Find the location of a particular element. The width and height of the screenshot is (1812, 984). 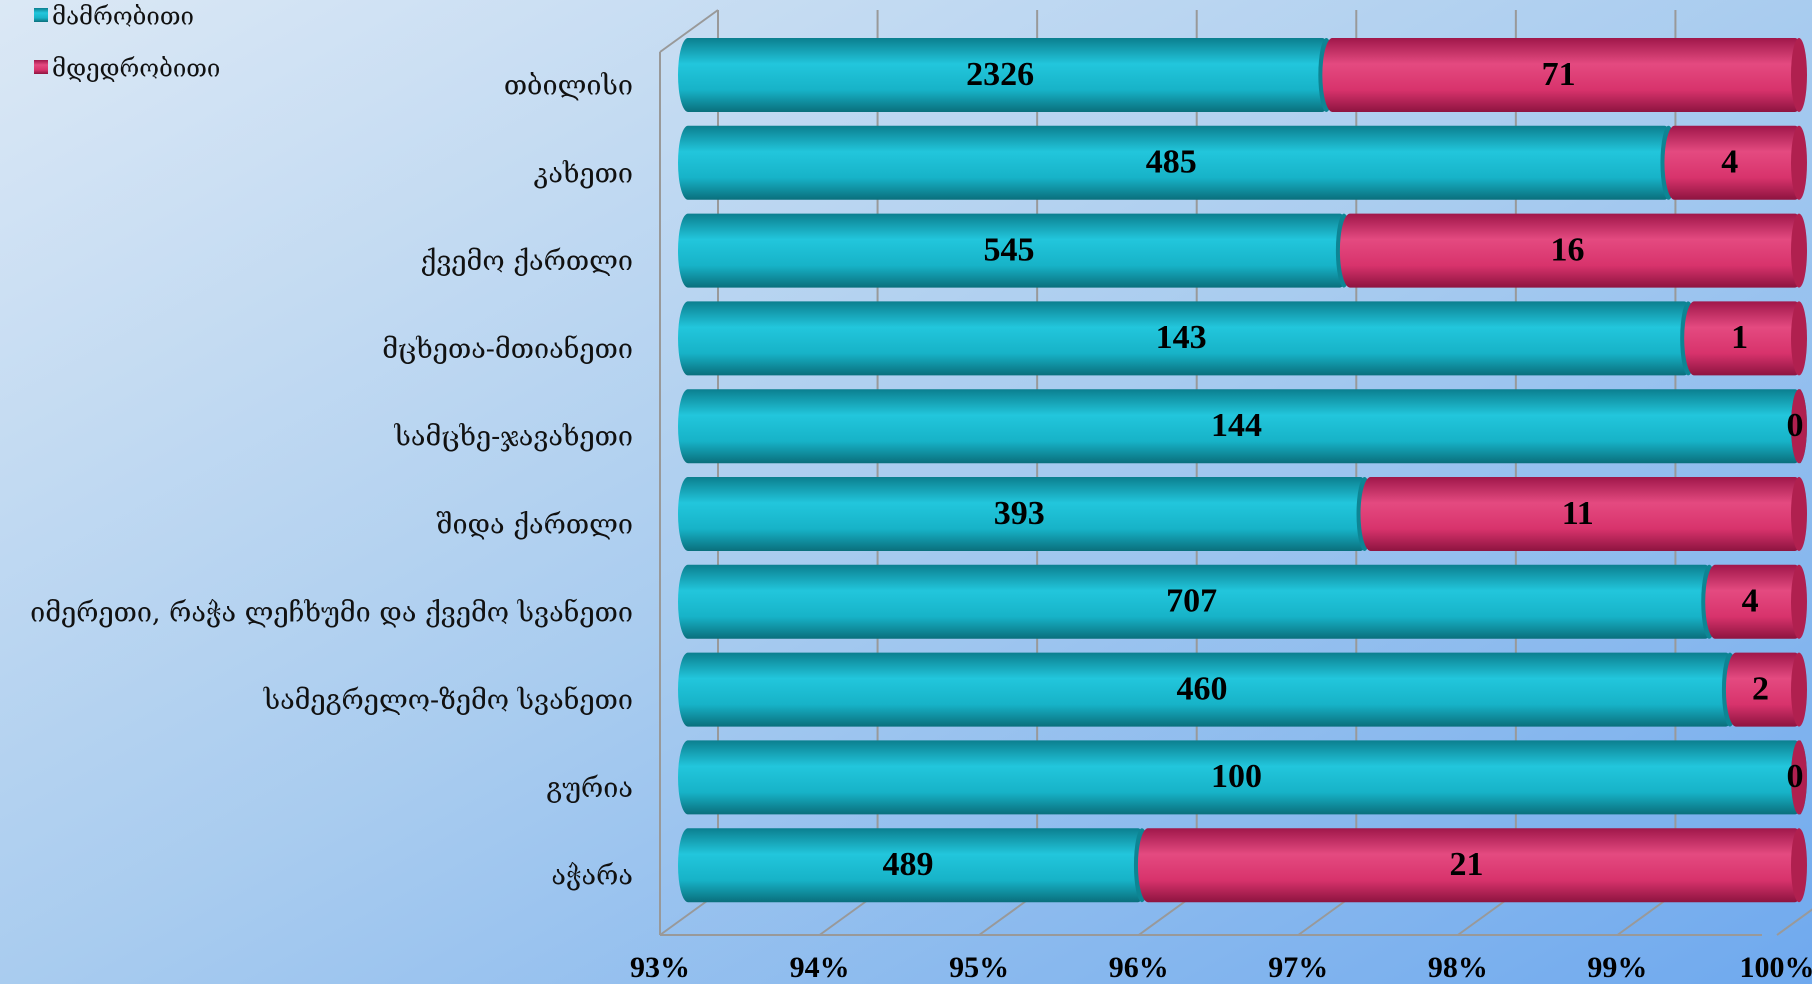

data-label: 460 is located at coordinates (1201, 688).